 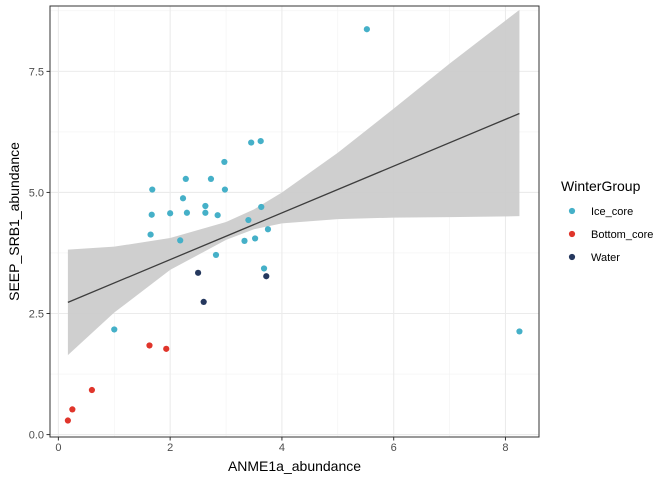 I want to click on legend-label-water: Water, so click(x=605, y=258).